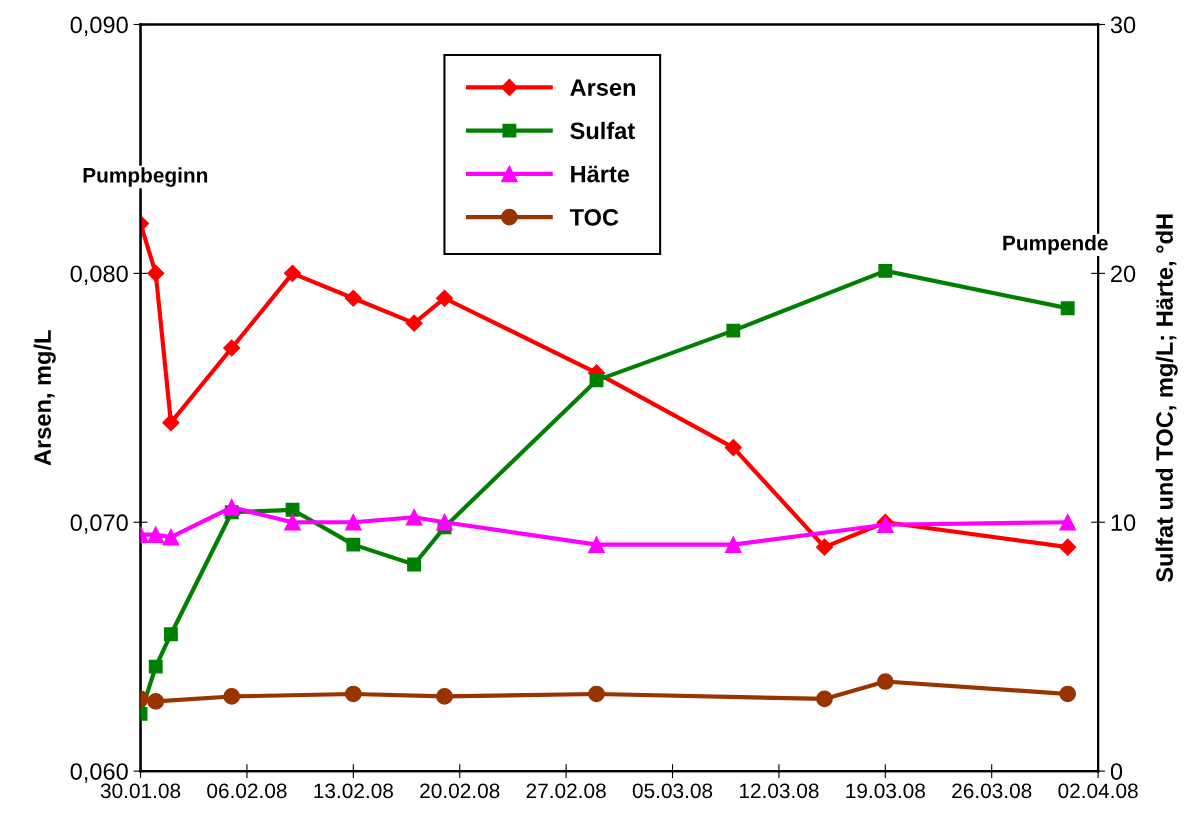 Image resolution: width=1191 pixels, height=816 pixels. I want to click on y2-tick-label: 0, so click(1116, 771).